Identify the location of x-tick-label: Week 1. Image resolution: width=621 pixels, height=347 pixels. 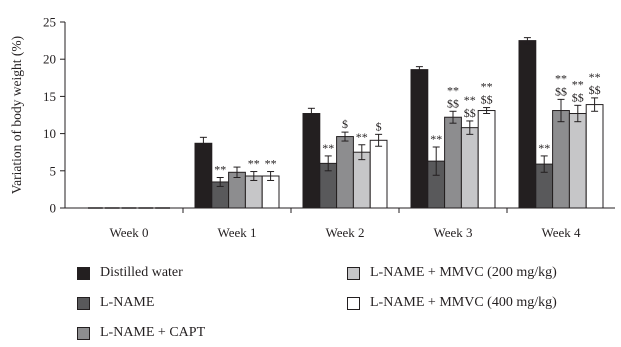
(236, 232).